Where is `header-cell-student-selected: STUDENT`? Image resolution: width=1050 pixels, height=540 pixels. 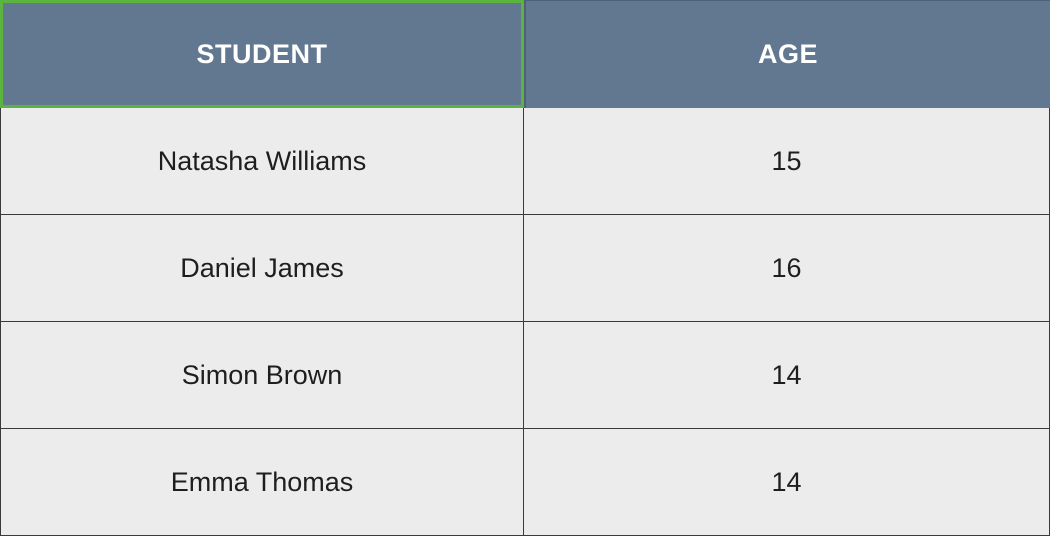
header-cell-student-selected: STUDENT is located at coordinates (262, 54).